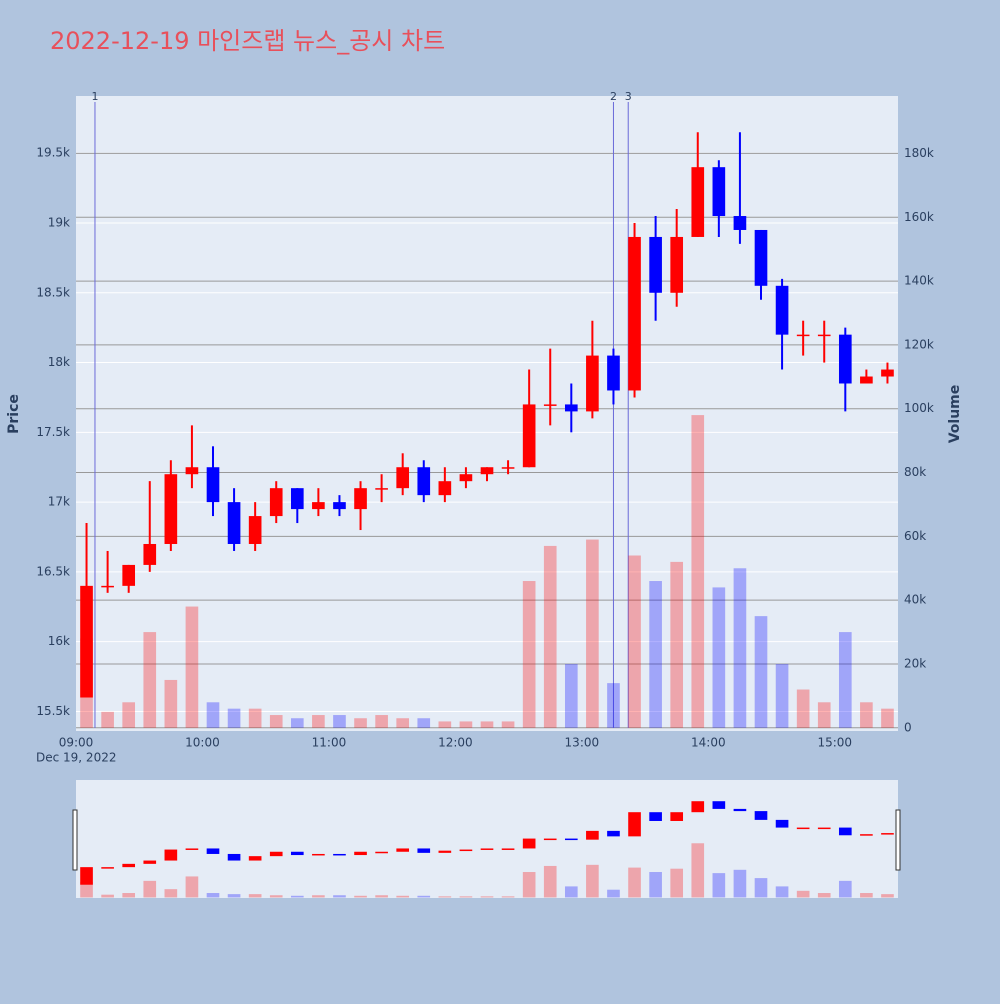 This screenshot has height=1004, width=1000. What do you see at coordinates (908, 727) in the screenshot?
I see `y2-tick-label: 0` at bounding box center [908, 727].